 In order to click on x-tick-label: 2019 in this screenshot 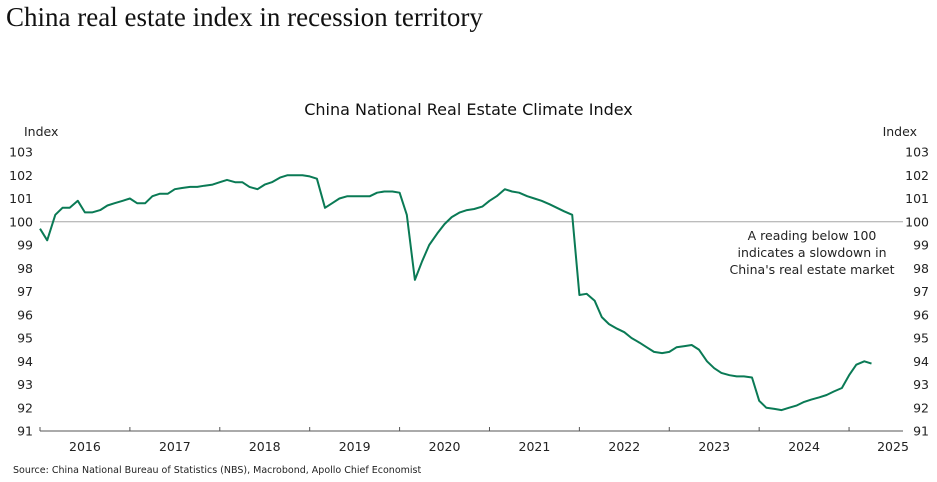, I will do `click(355, 446)`.